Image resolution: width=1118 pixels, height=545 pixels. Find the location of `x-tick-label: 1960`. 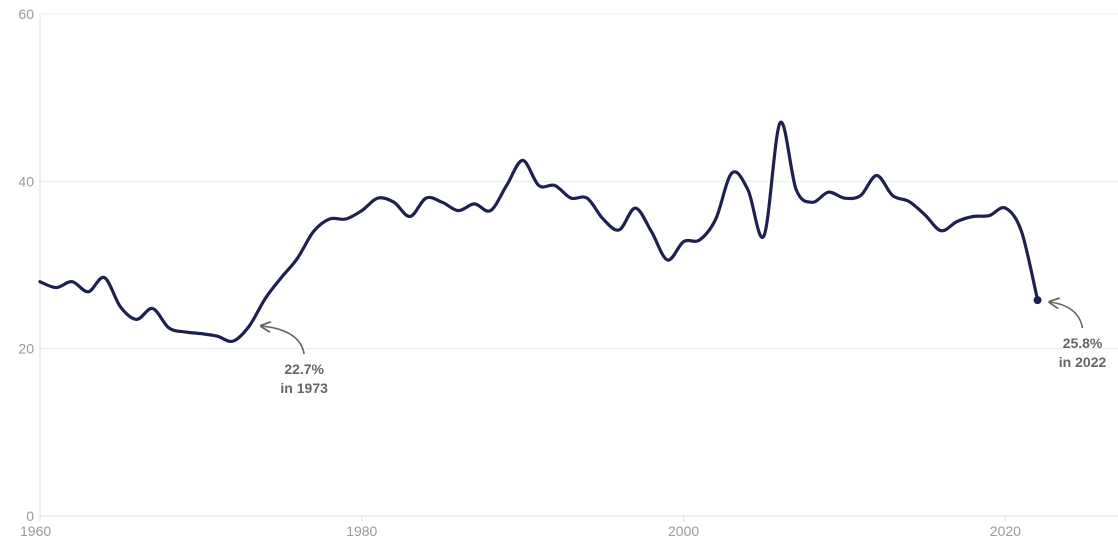

x-tick-label: 1960 is located at coordinates (35, 531).